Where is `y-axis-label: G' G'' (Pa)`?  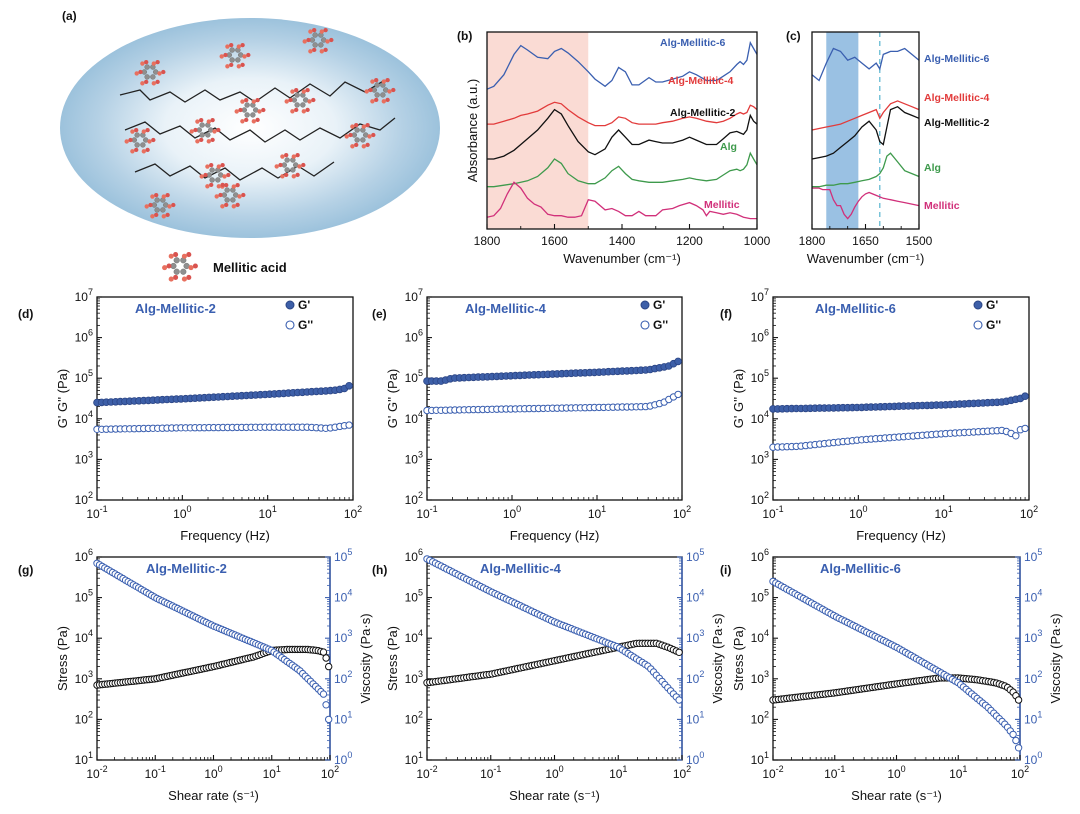
y-axis-label: G' G'' (Pa) is located at coordinates (62, 398).